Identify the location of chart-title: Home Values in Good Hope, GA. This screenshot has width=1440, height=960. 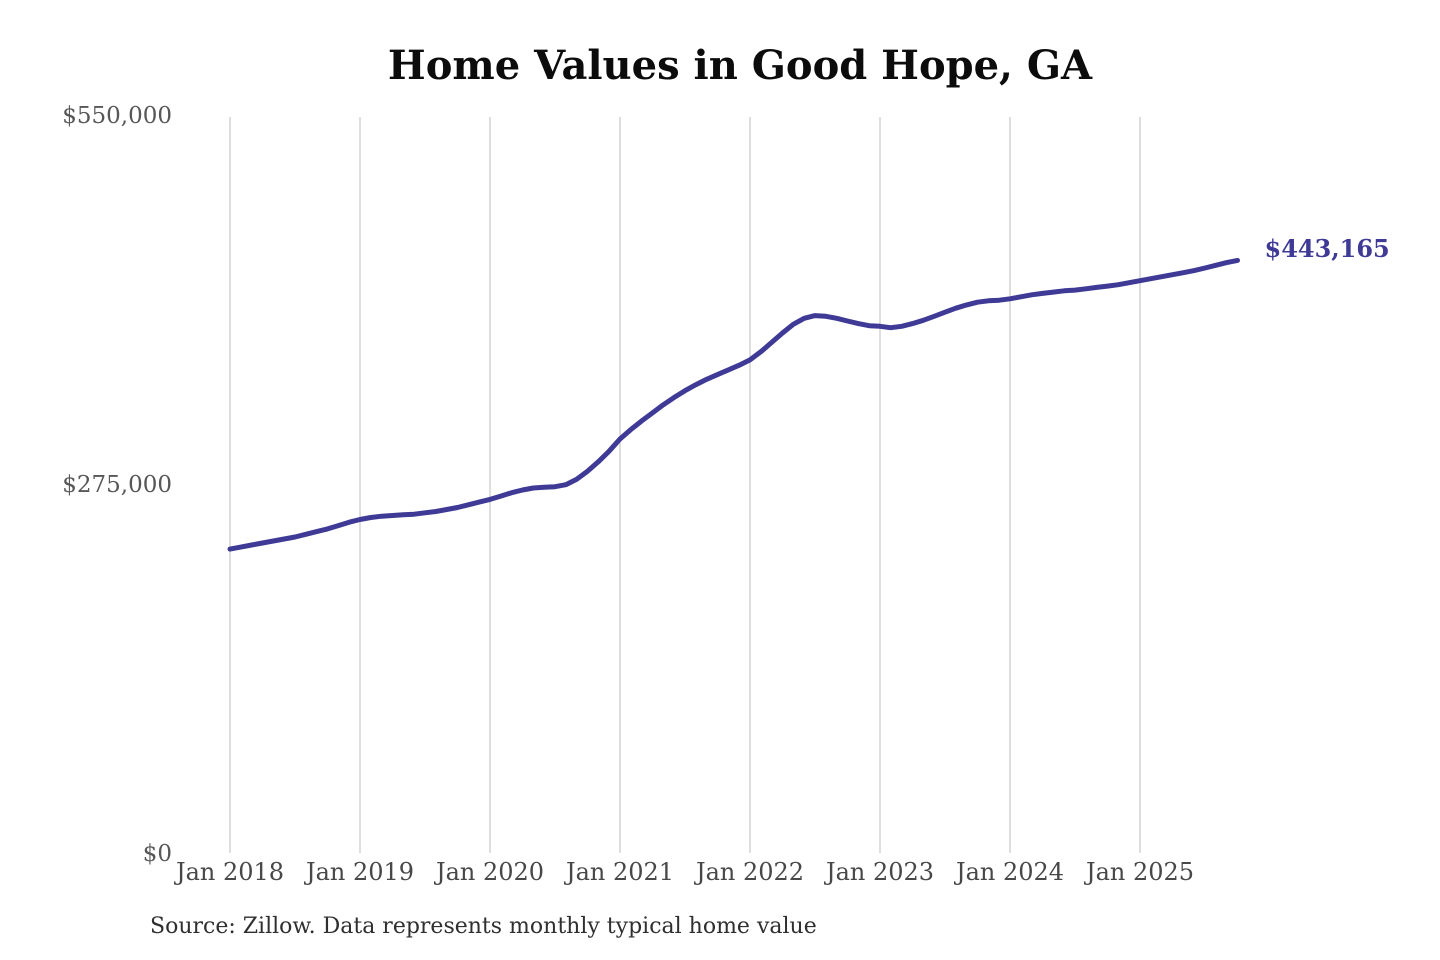
(740, 65).